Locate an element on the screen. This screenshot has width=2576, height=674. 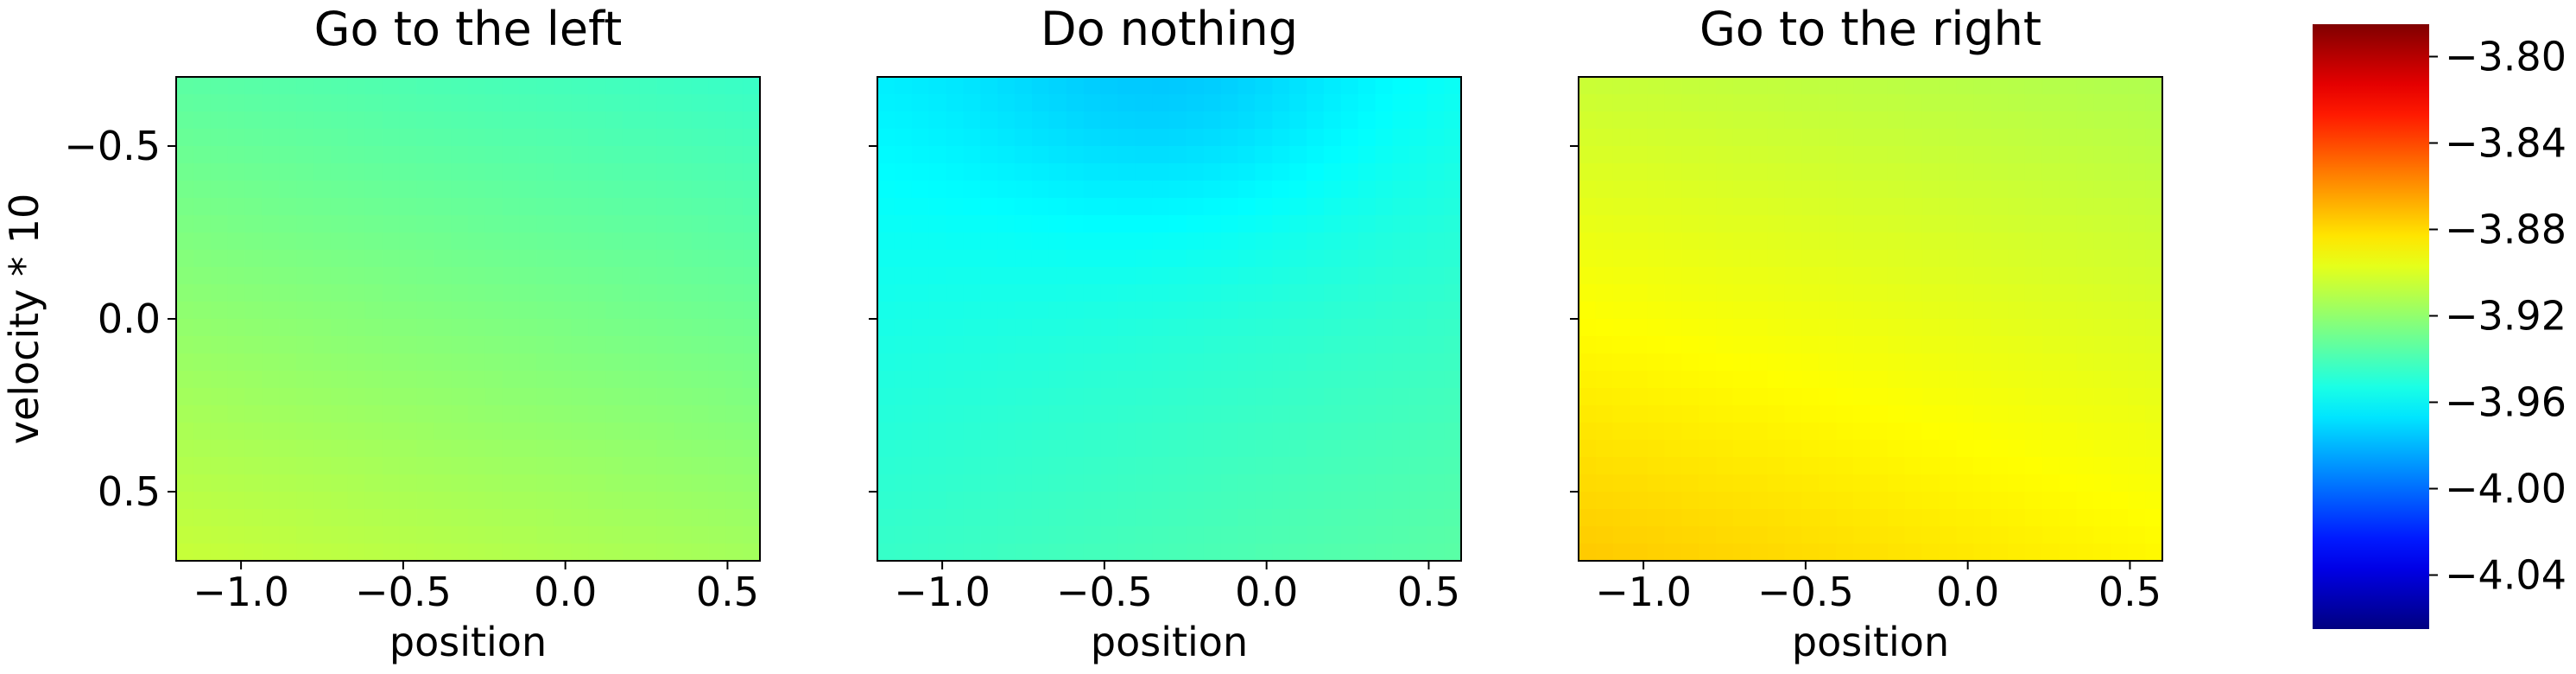
colorbar-tick-label: −4.04 is located at coordinates (2506, 575).